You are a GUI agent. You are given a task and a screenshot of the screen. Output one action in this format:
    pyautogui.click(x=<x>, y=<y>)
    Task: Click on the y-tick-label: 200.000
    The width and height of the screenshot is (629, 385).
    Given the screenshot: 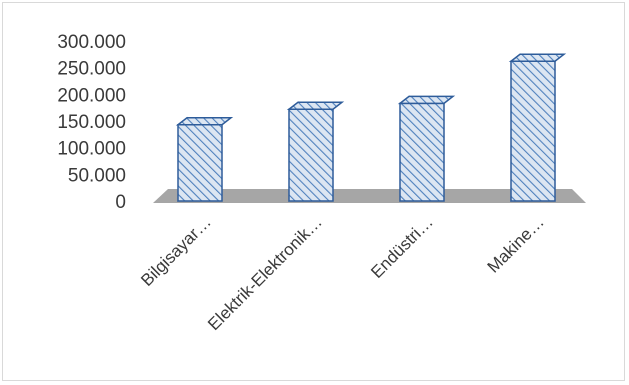 What is the action you would take?
    pyautogui.click(x=91, y=95)
    